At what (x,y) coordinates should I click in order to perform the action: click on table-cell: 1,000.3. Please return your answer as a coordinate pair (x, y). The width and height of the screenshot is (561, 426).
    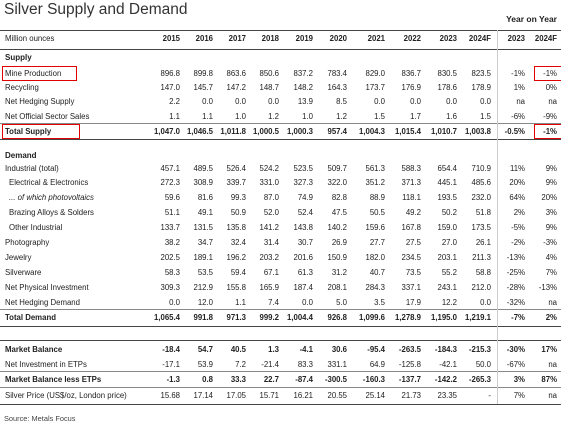
    Looking at the image, I should click on (299, 131).